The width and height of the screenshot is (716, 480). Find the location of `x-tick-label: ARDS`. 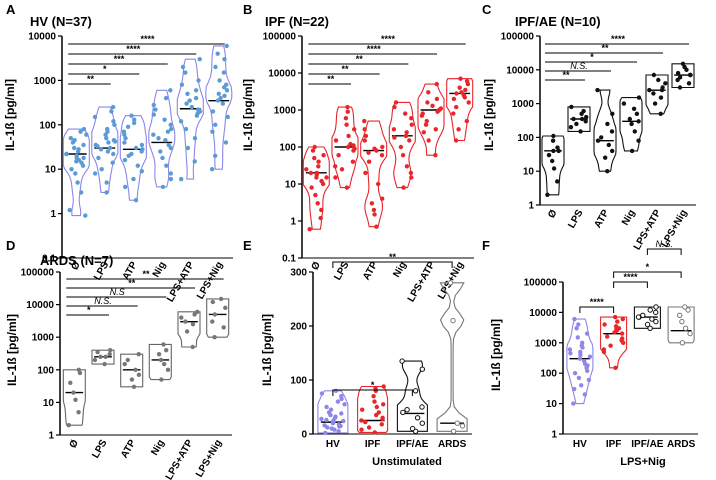

x-tick-label: ARDS is located at coordinates (452, 444).